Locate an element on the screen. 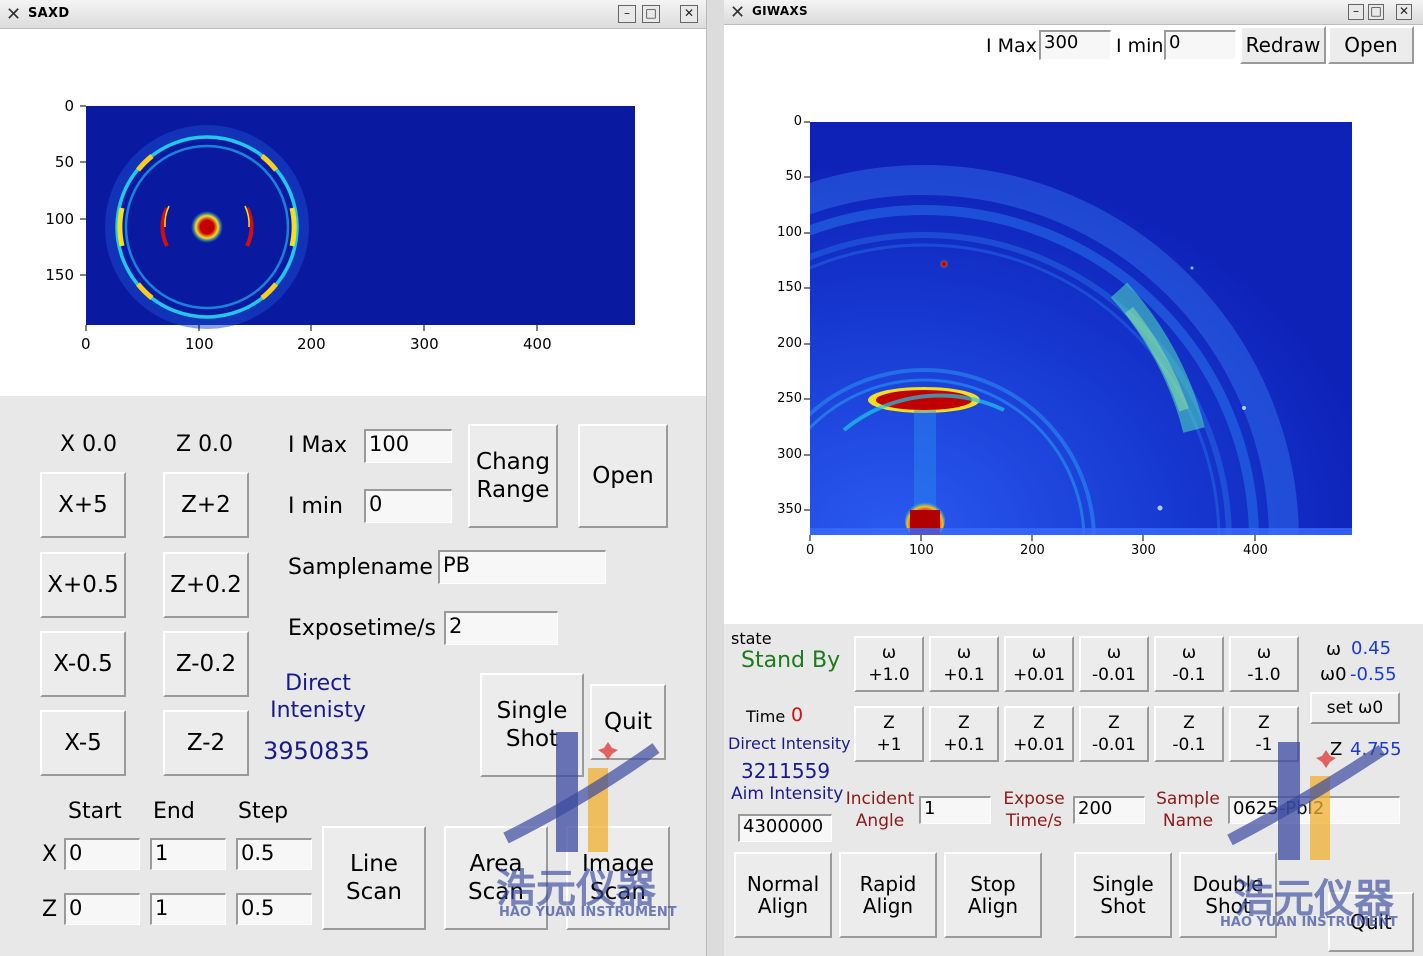 The image size is (1423, 956). image-scan-button: Image Scan is located at coordinates (618, 878).